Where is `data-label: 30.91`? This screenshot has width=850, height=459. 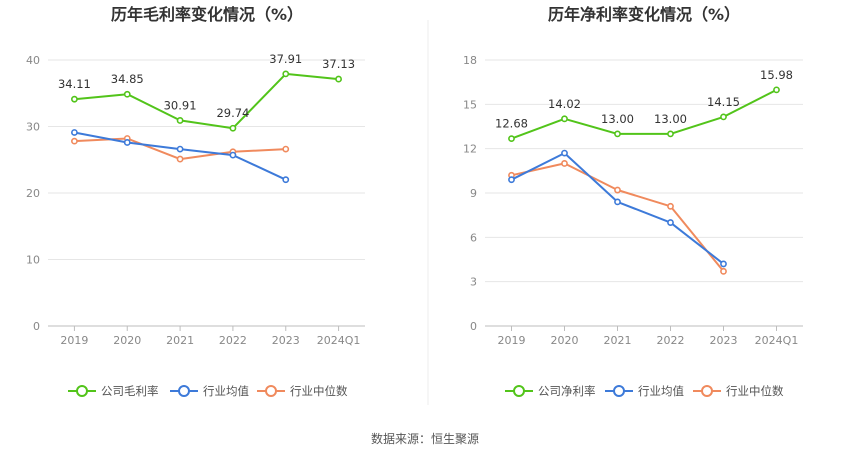 data-label: 30.91 is located at coordinates (180, 105).